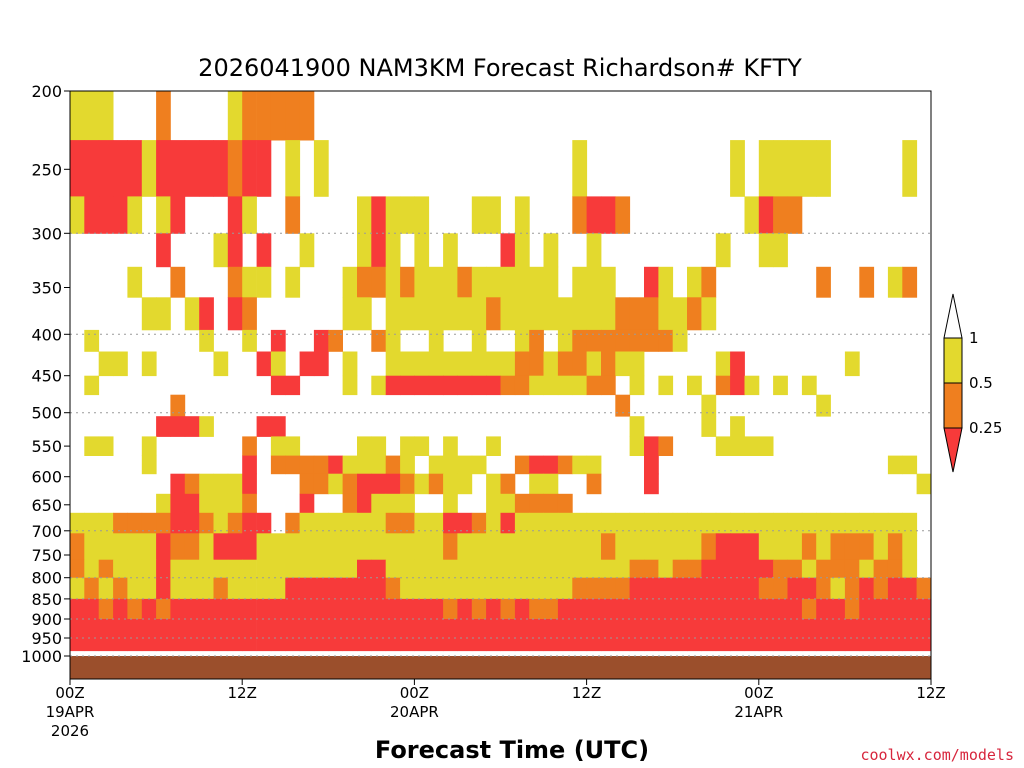 The image size is (1024, 768). I want to click on credit-link: coolwx.com/models, so click(937, 755).